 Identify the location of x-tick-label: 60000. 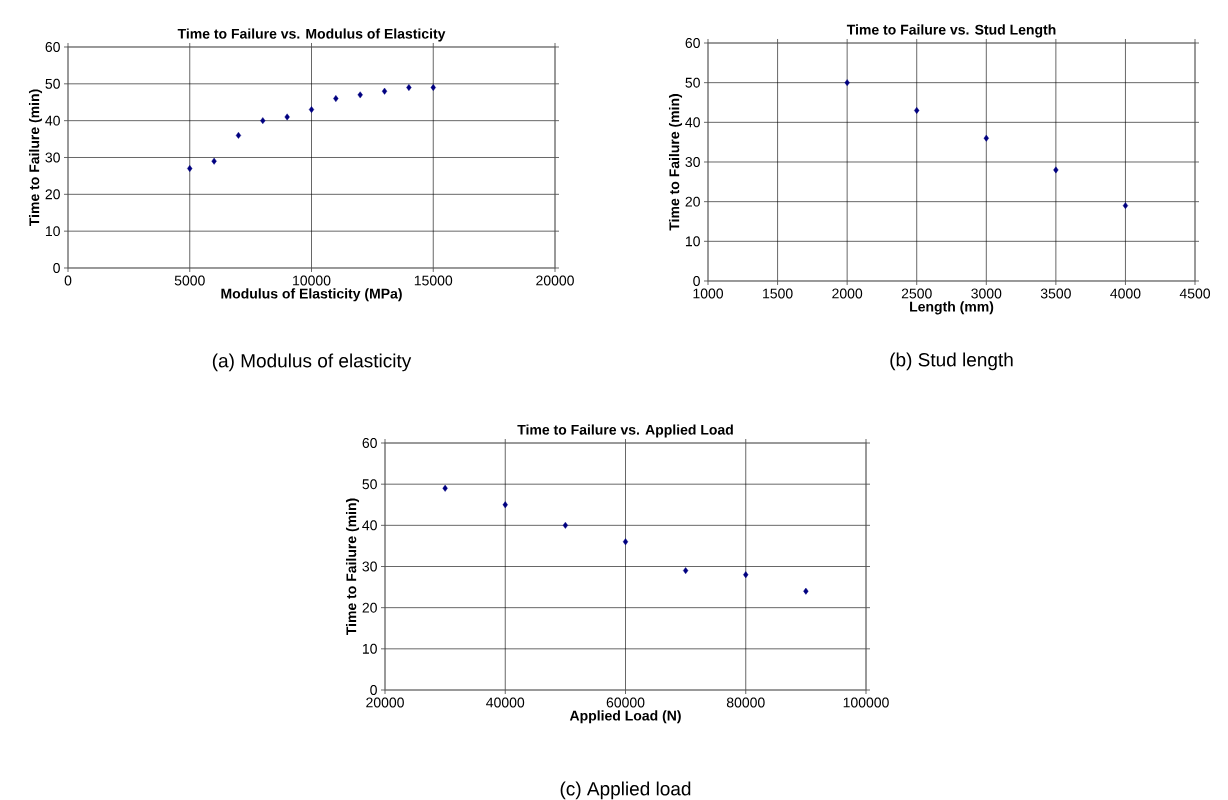
(625, 702).